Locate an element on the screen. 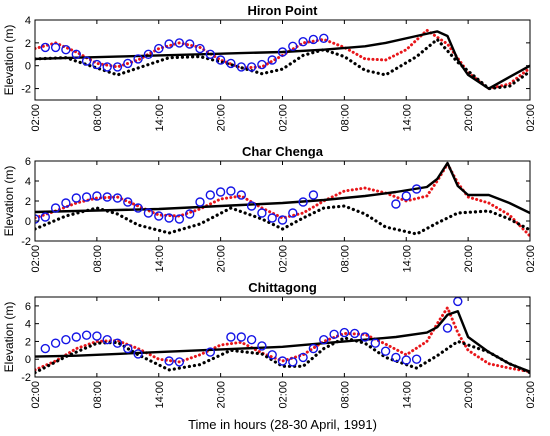 This screenshot has height=436, width=550. x-axis-label: Time in hours (28-30 April, 1991) is located at coordinates (282, 424).